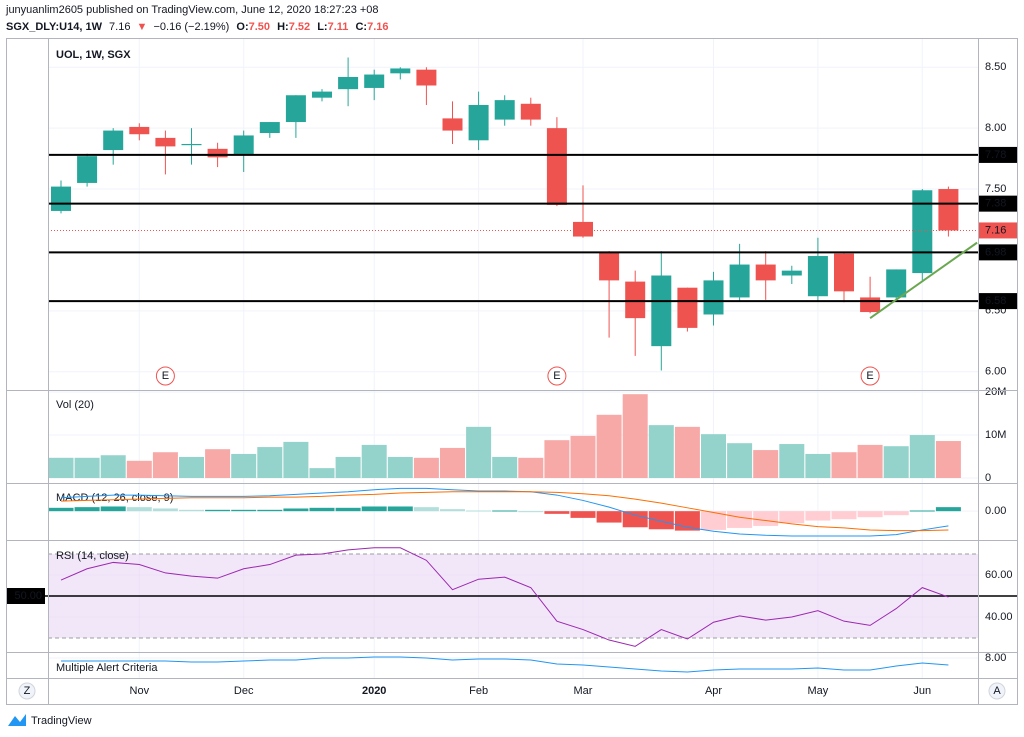  What do you see at coordinates (93, 55) in the screenshot?
I see `pane-title: UOL, 1W, SGX` at bounding box center [93, 55].